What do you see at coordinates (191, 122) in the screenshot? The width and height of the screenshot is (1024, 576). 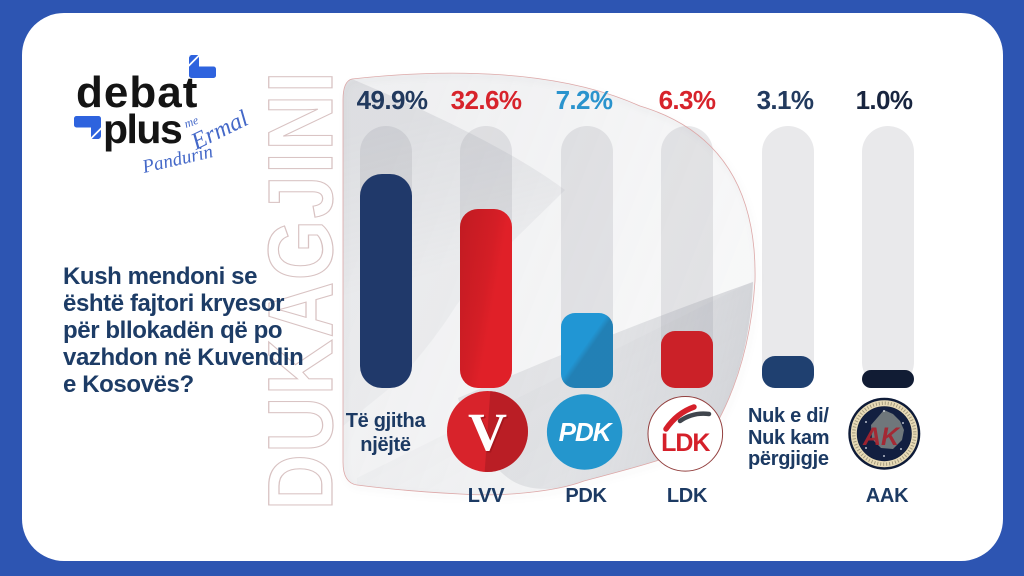 I see `svg-text: me` at bounding box center [191, 122].